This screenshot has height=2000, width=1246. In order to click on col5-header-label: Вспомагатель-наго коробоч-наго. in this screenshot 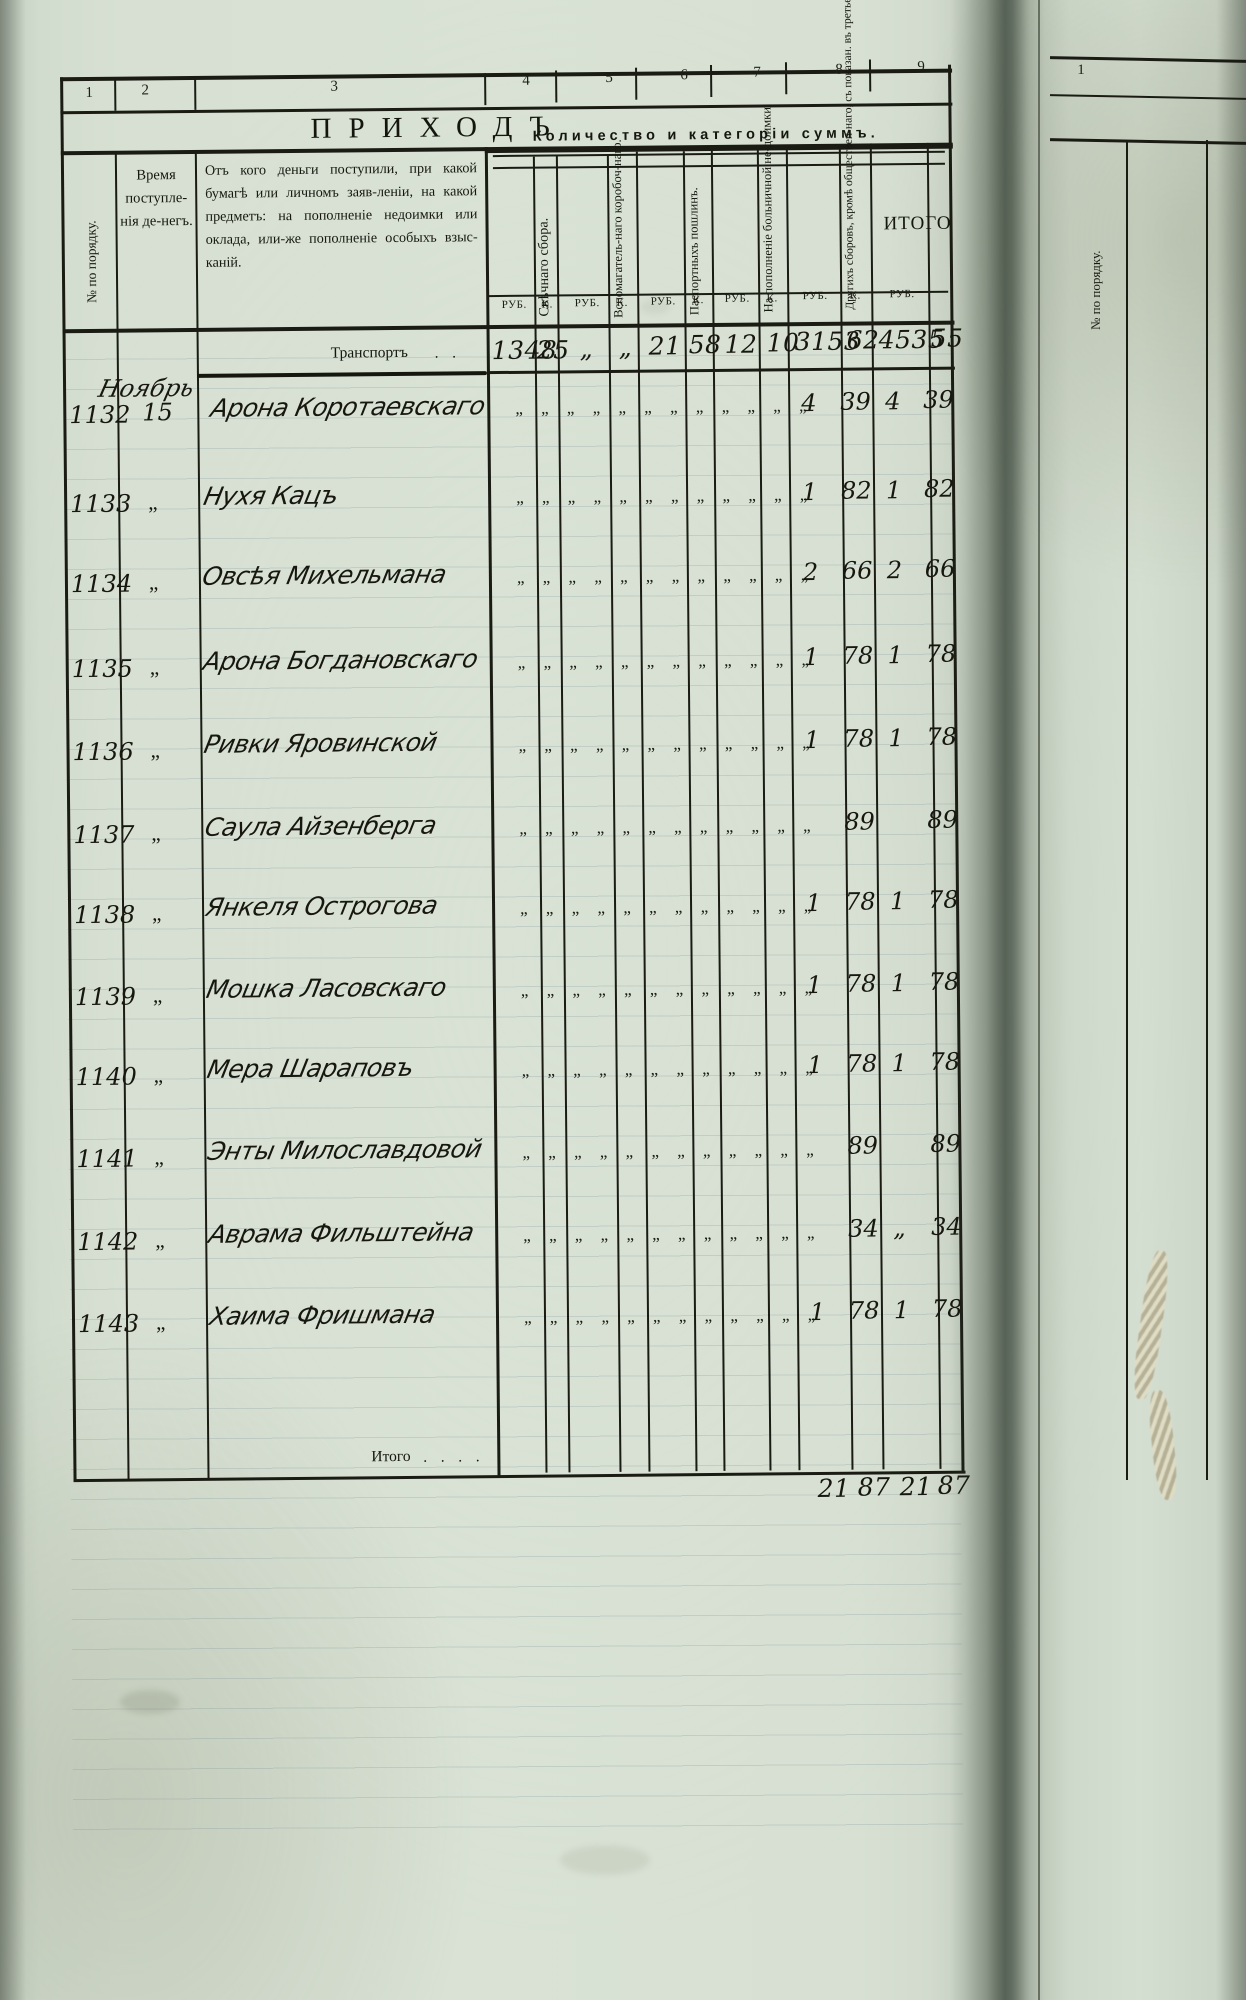, I will do `click(617, 228)`.